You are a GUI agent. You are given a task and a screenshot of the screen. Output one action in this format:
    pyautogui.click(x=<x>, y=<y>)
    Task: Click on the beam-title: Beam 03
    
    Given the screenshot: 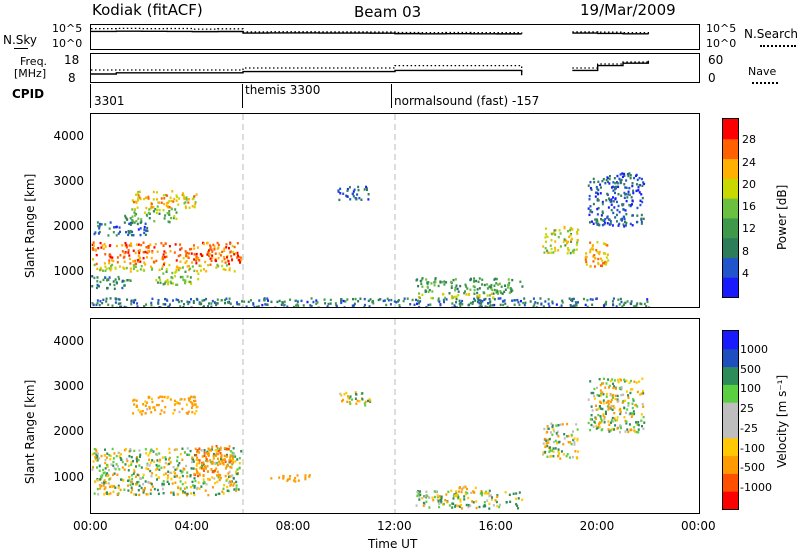 What is the action you would take?
    pyautogui.click(x=388, y=12)
    